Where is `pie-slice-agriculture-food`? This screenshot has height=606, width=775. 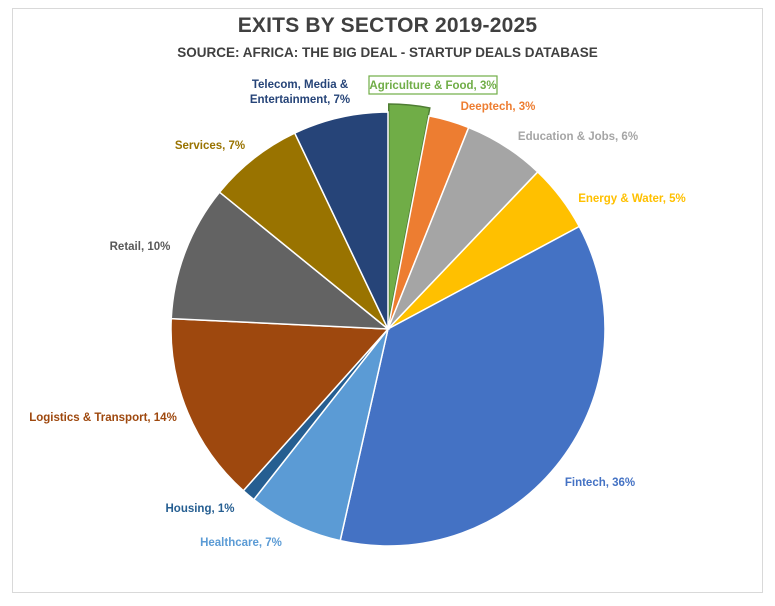
pie-slice-agriculture-food is located at coordinates (409, 212).